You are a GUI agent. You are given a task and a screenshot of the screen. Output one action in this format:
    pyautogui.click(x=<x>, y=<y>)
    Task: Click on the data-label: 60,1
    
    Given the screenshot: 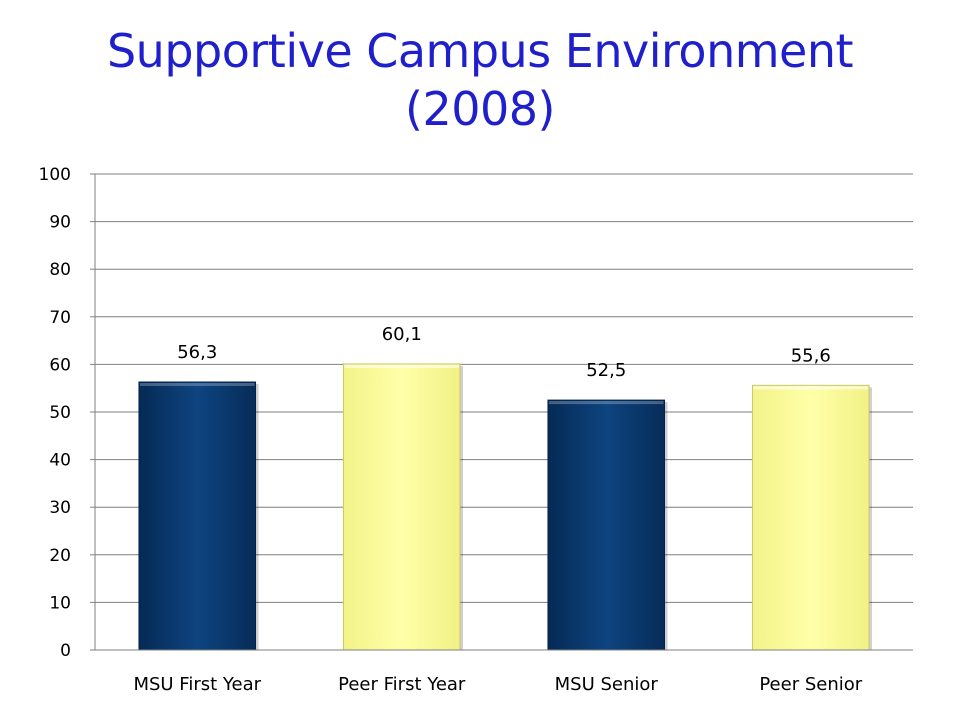 What is the action you would take?
    pyautogui.click(x=402, y=334)
    